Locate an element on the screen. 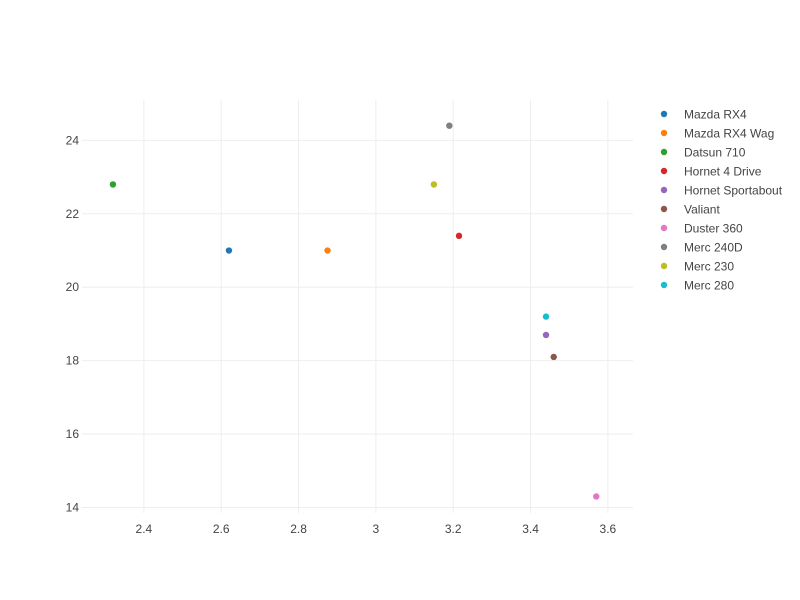 The image size is (800, 600). legend-label: Duster 360 is located at coordinates (713, 229).